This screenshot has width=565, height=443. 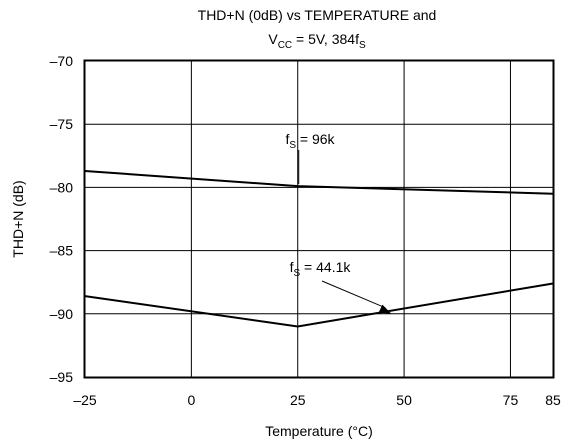 I want to click on chart-title-line2-prefix-sub: CC, so click(x=285, y=45).